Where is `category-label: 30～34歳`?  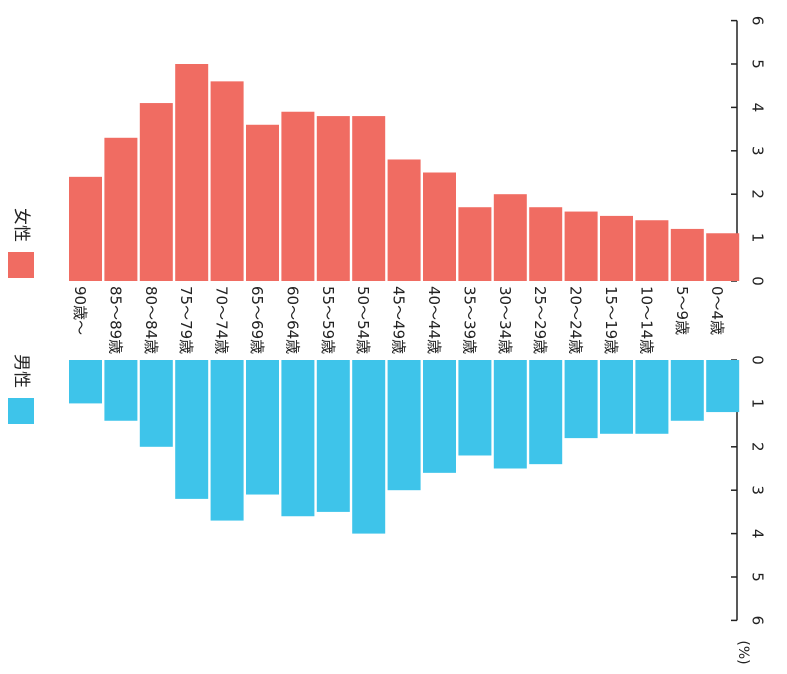
category-label: 30～34歳 is located at coordinates (505, 320).